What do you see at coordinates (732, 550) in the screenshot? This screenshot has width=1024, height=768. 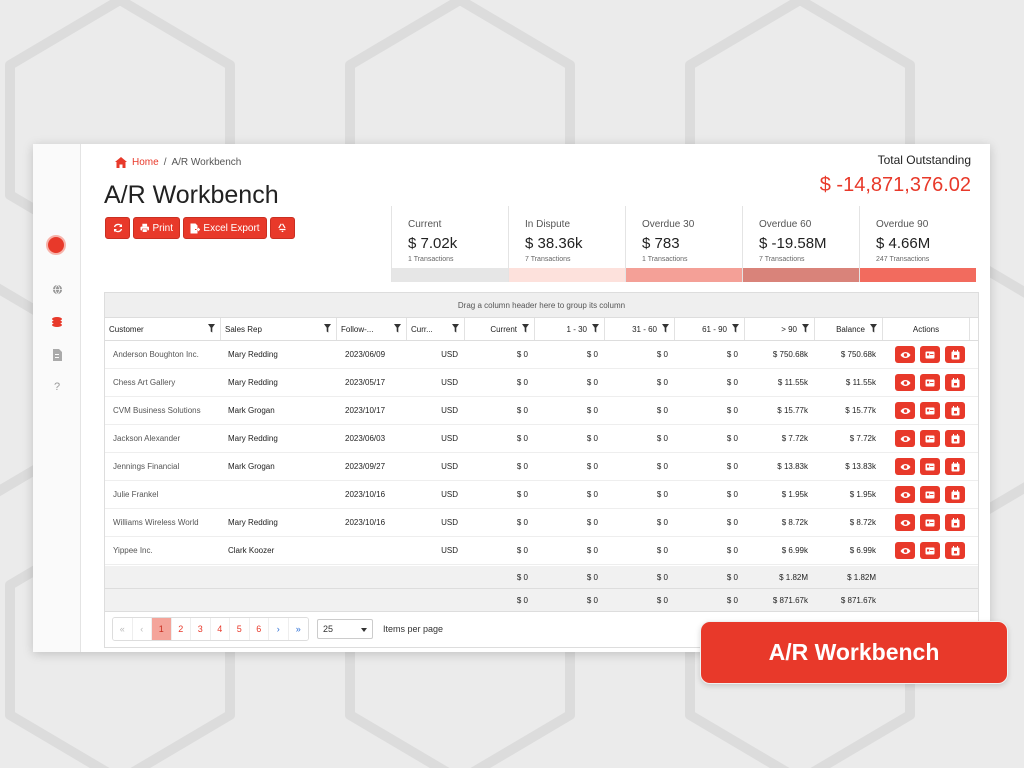 I see `cell-61-90: $ 0` at bounding box center [732, 550].